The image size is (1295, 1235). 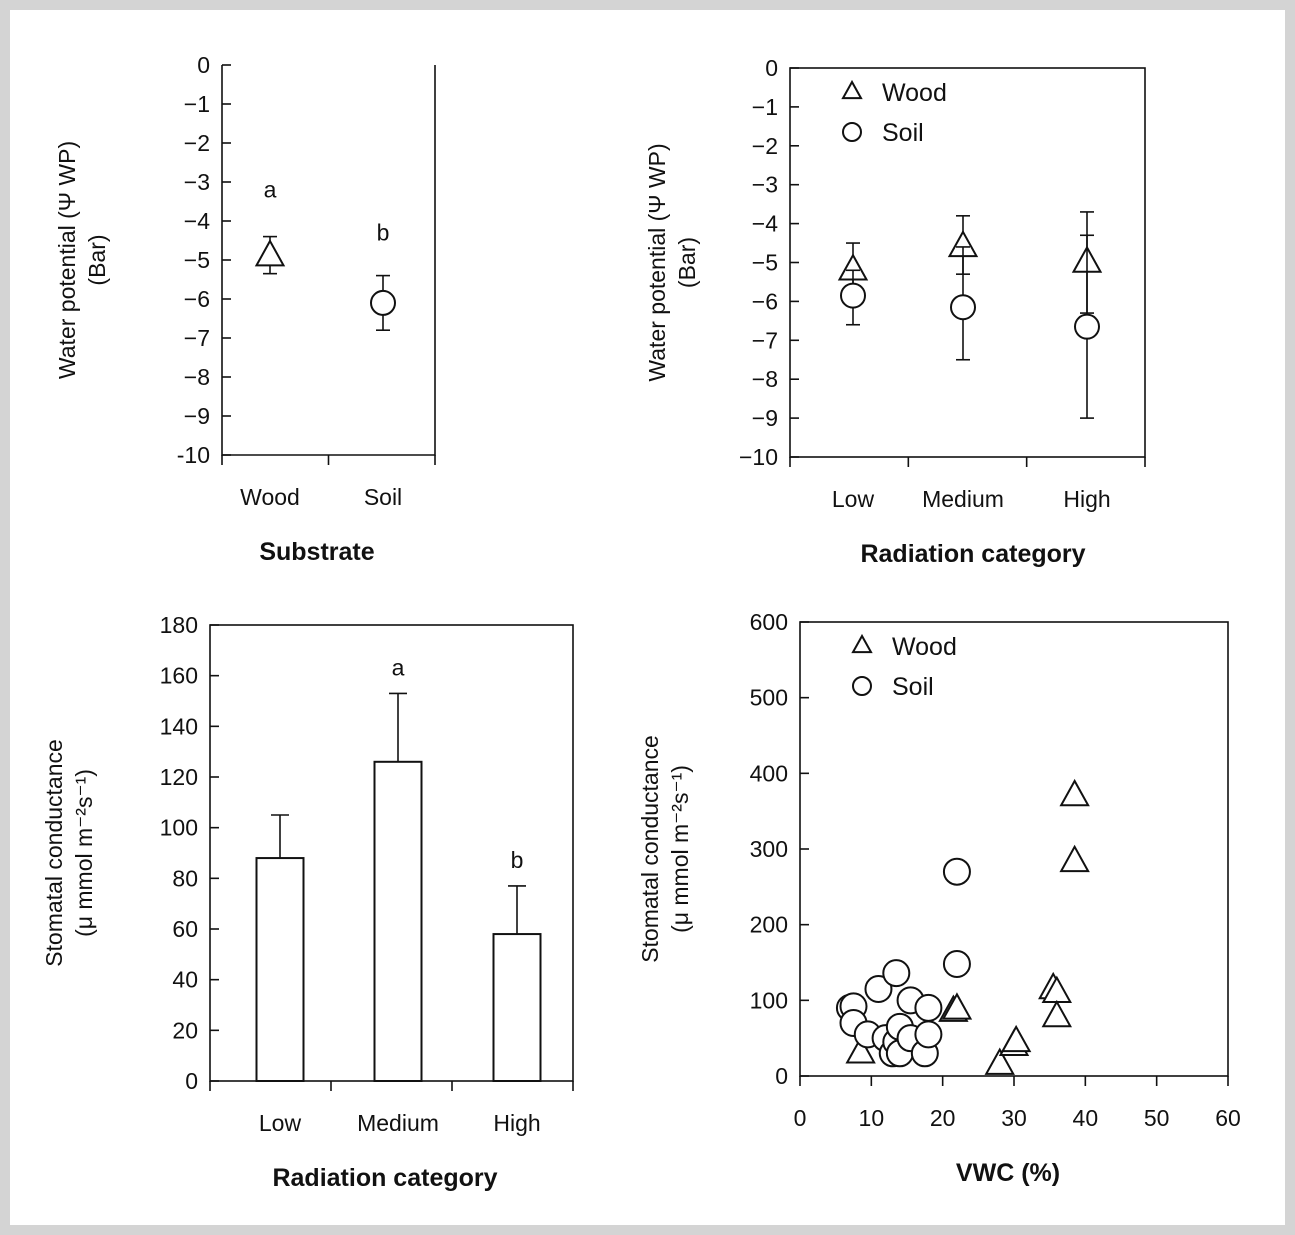 I want to click on p2-xtick-label: High, so click(x=1086, y=499).